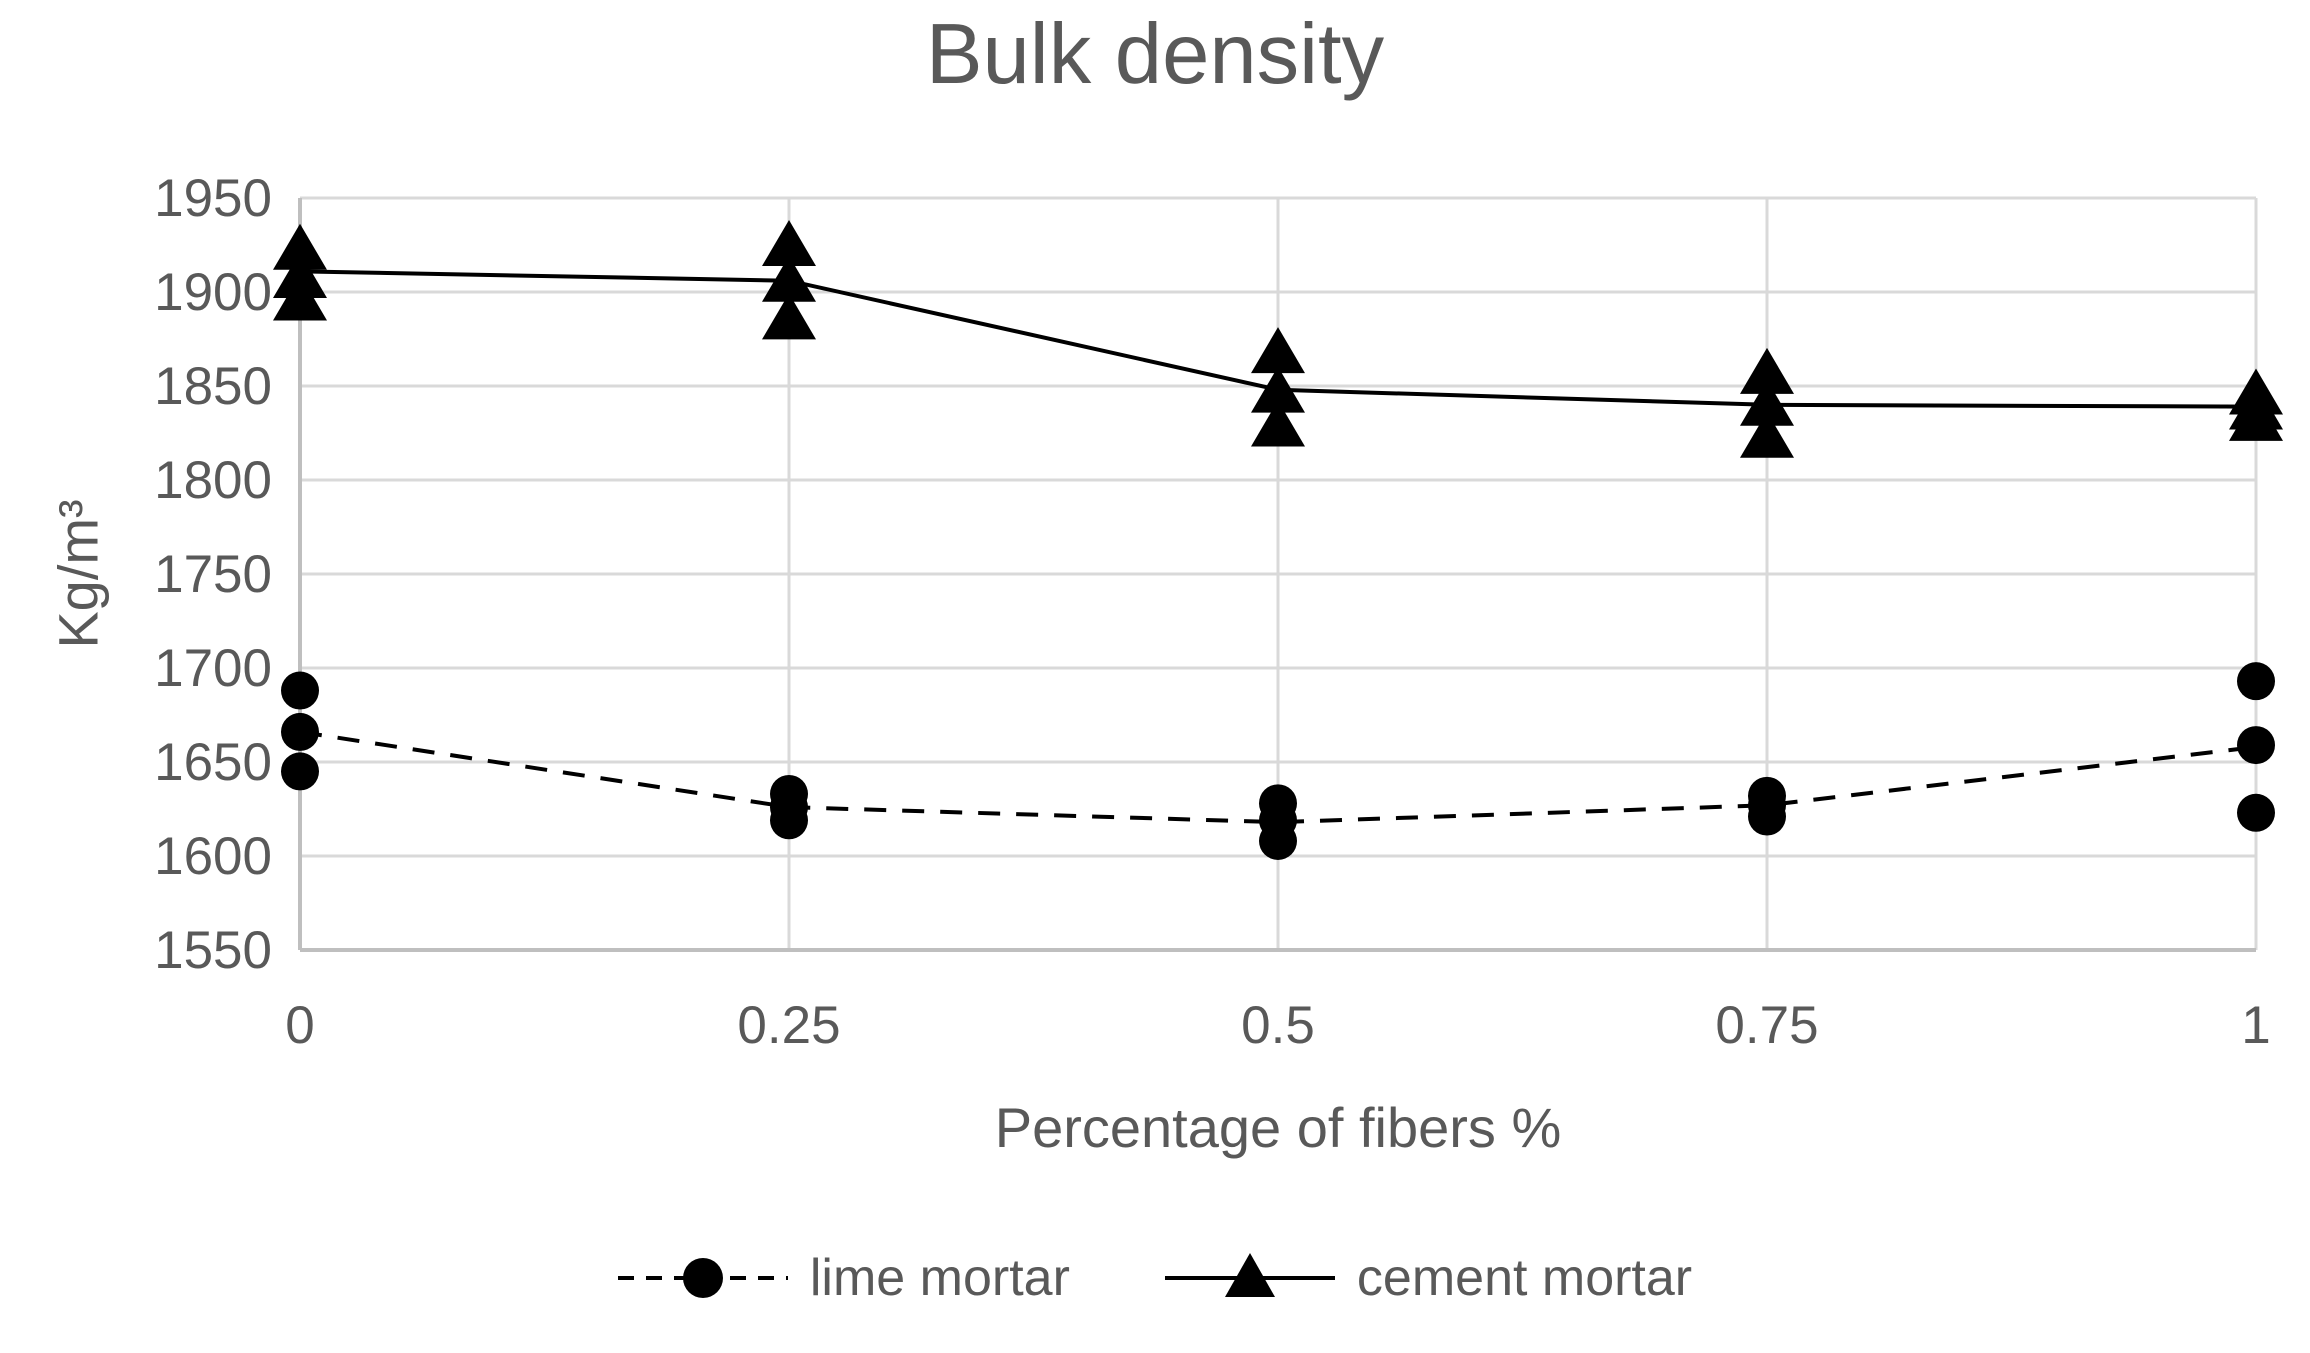 This screenshot has height=1353, width=2310. Describe the element at coordinates (213, 762) in the screenshot. I see `y-tick-label: 1650` at that location.